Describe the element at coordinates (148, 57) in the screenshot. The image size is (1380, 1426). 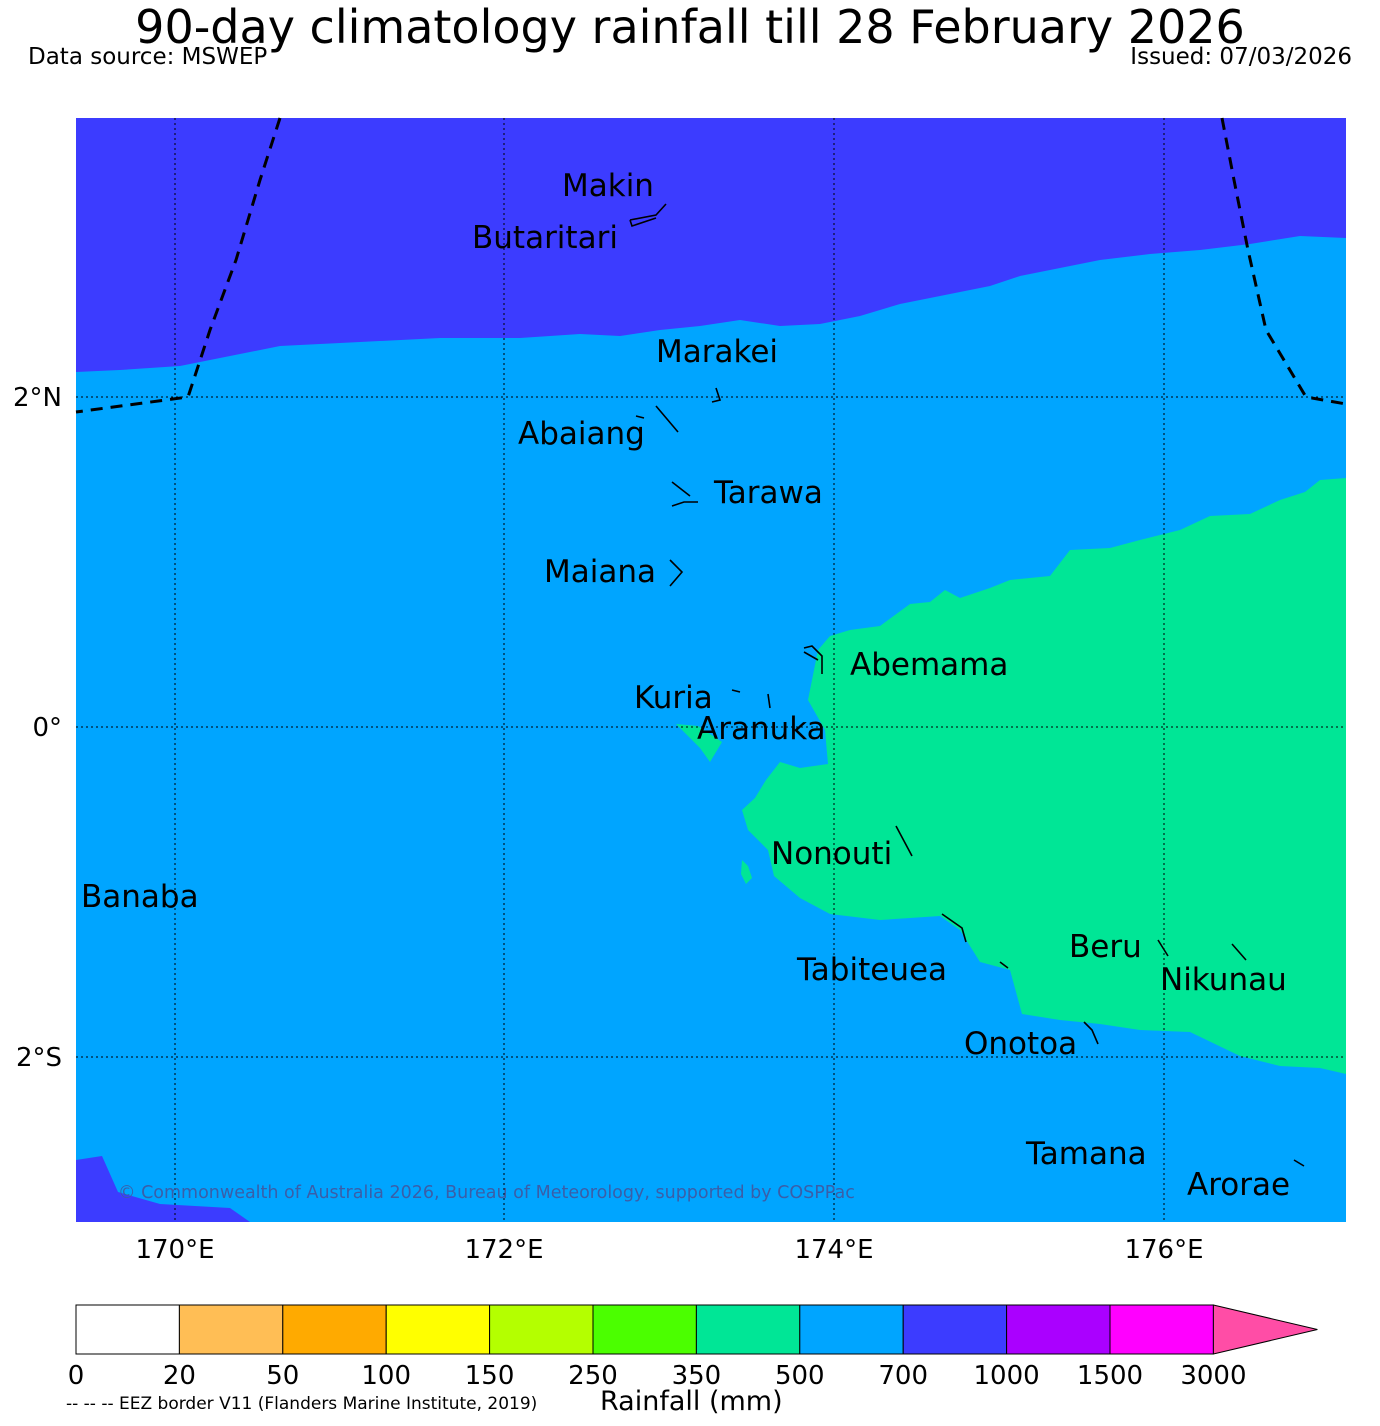
I see `data-source: Data source: MSWEP` at that location.